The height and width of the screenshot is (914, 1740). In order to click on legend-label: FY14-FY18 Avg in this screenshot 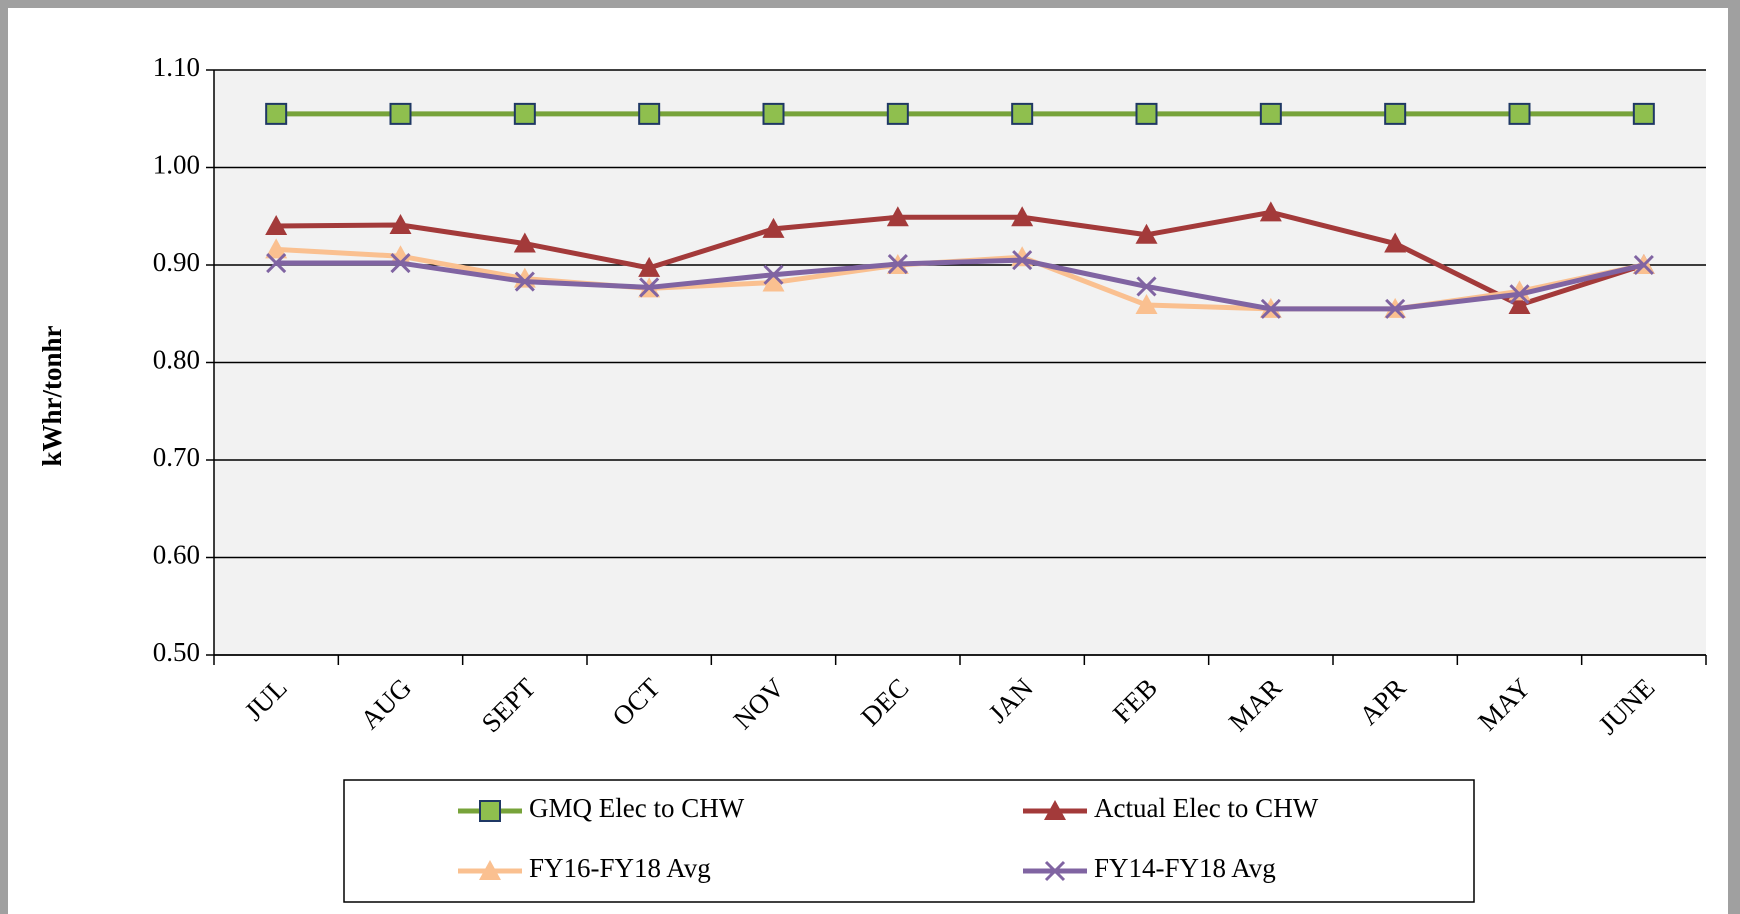, I will do `click(1185, 868)`.